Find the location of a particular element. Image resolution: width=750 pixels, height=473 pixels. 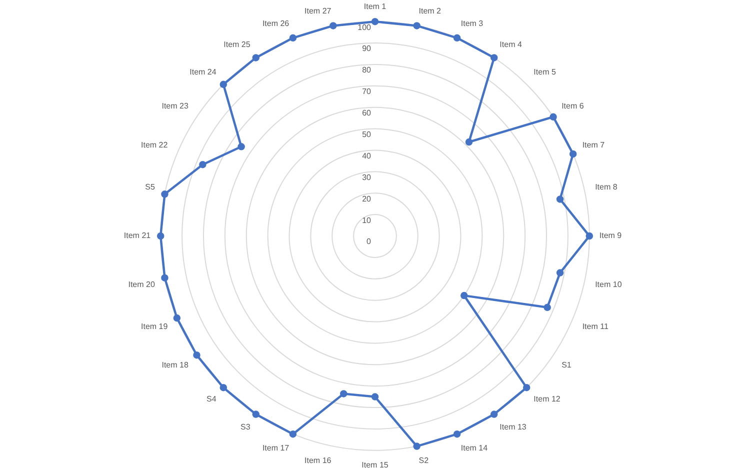

spoke-label: Item 17 is located at coordinates (276, 447).